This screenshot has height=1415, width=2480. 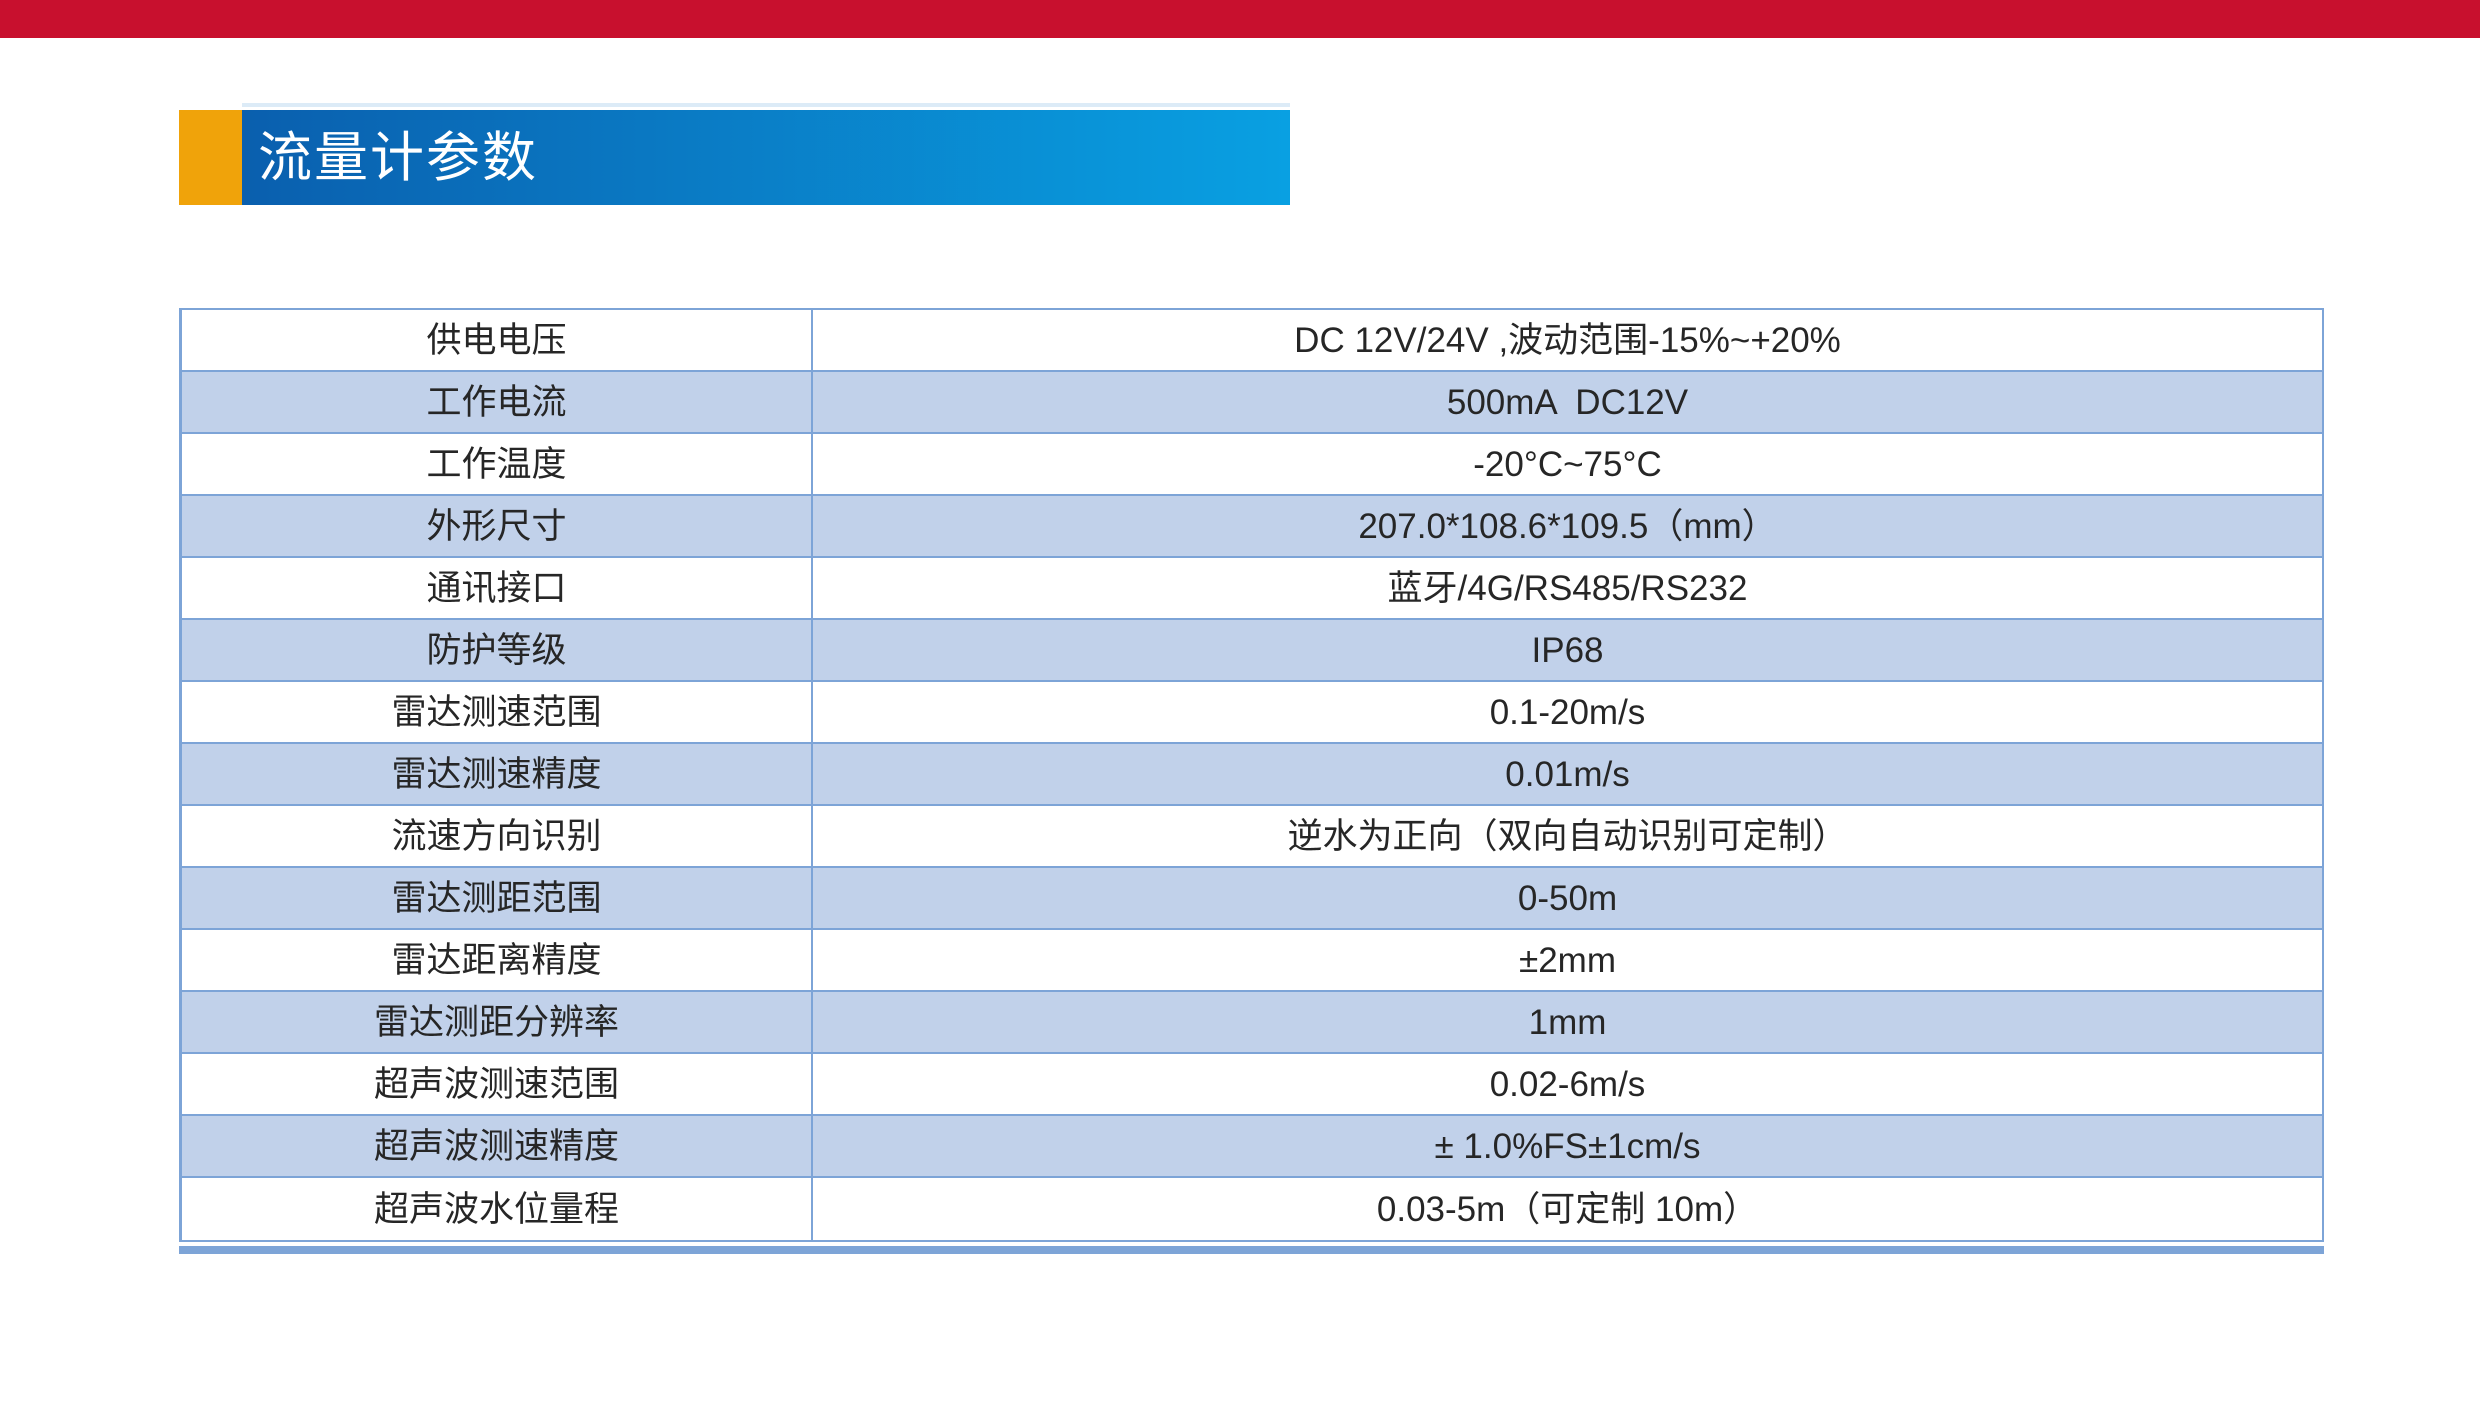 I want to click on table-row: 防护等级 IP68, so click(x=1252, y=651).